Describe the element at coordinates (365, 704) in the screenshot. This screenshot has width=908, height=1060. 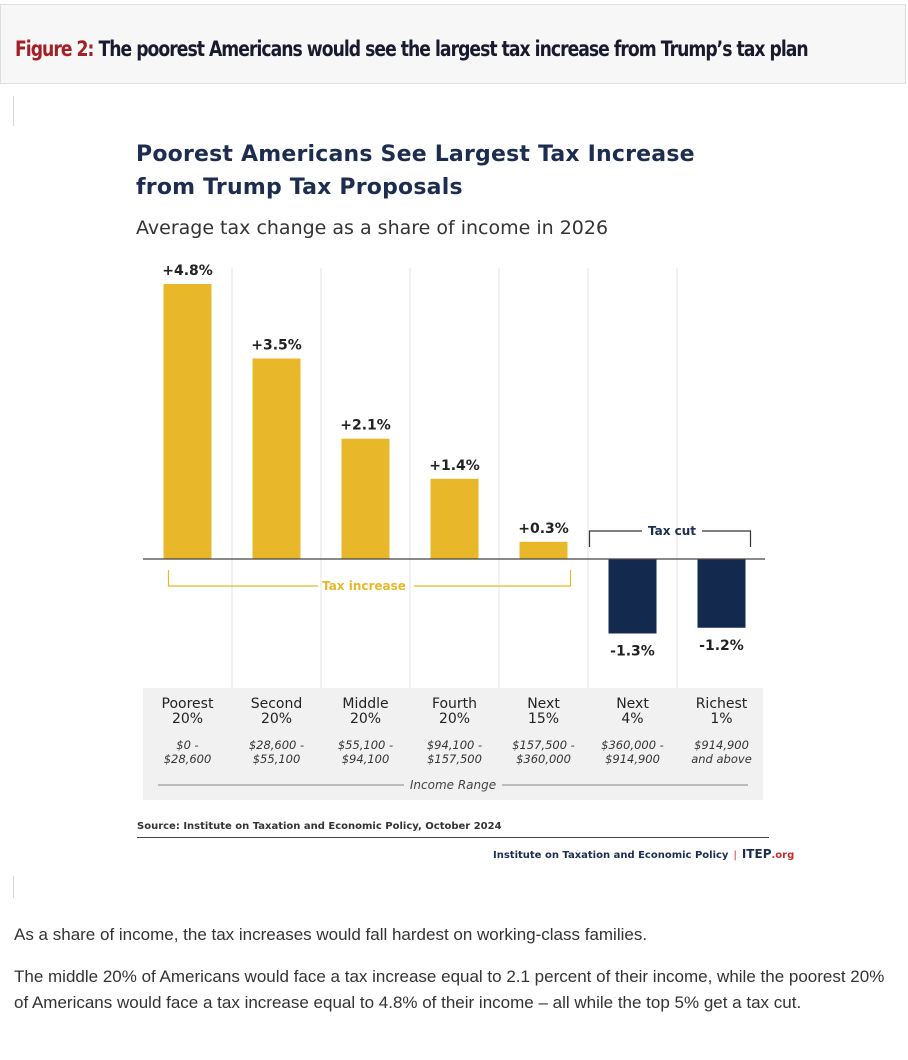
I see `category-label-line1: Middle` at that location.